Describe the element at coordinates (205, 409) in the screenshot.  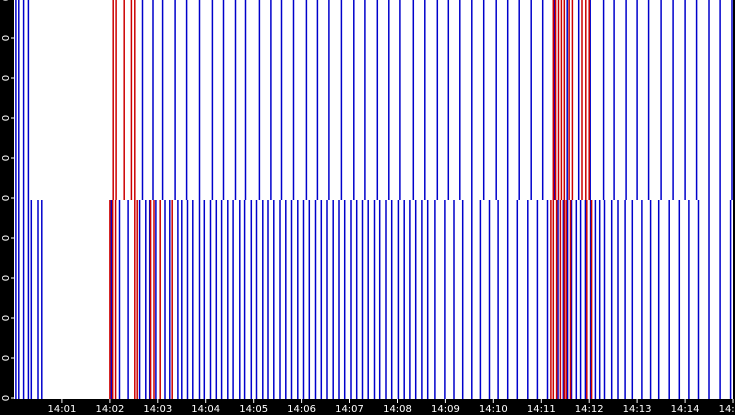
I see `x-tick-label: 14:04` at that location.